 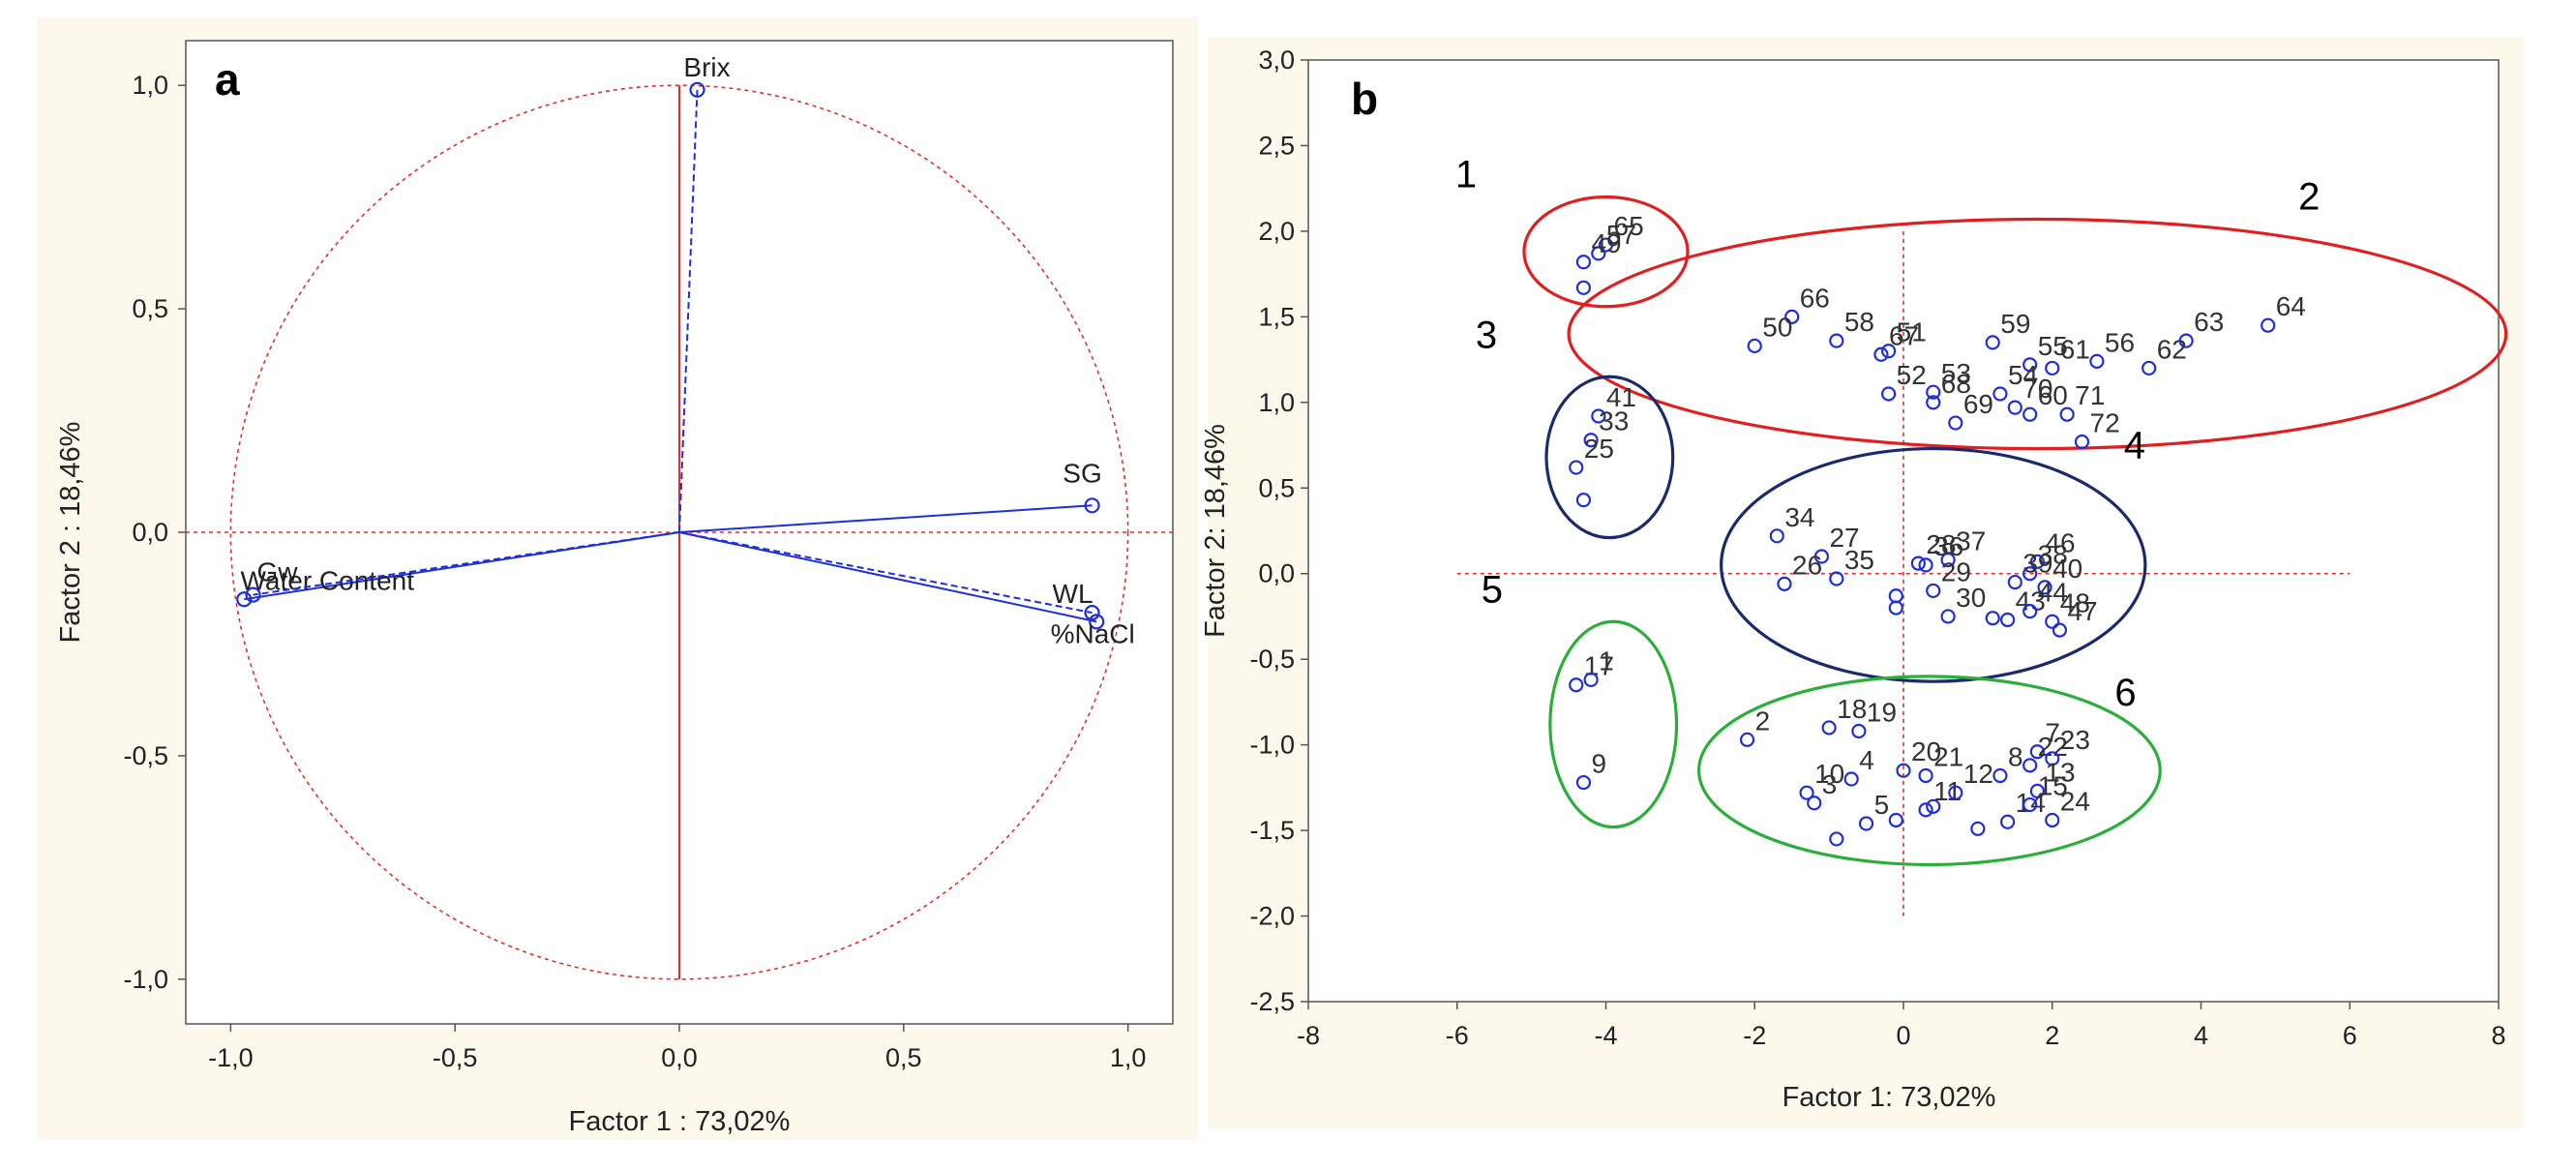 What do you see at coordinates (2075, 602) in the screenshot?
I see `score-point-label: 48` at bounding box center [2075, 602].